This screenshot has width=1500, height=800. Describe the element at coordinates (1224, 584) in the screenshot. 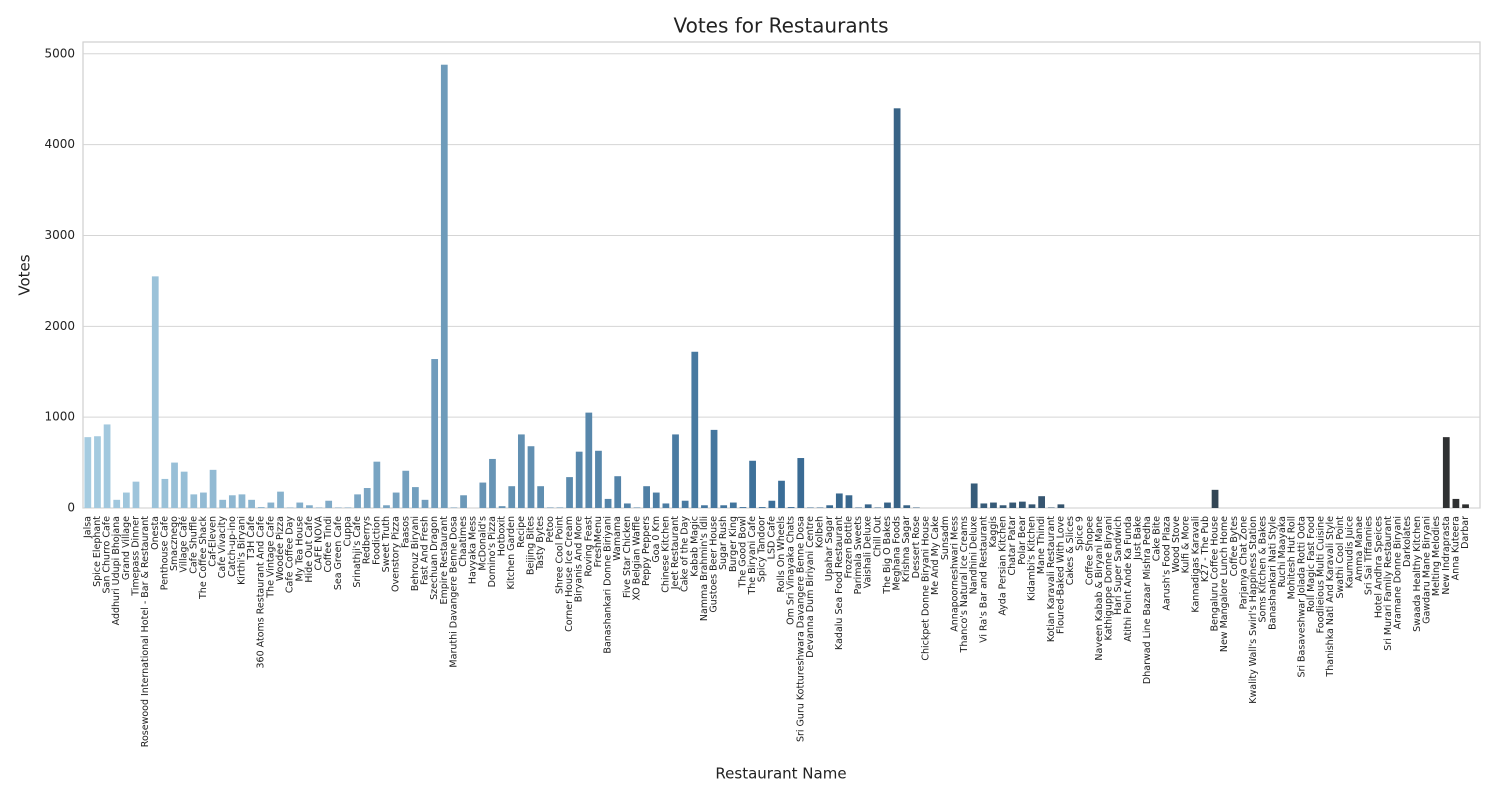

I see `x-tick-label: New Mangalore Lunch Home` at that location.